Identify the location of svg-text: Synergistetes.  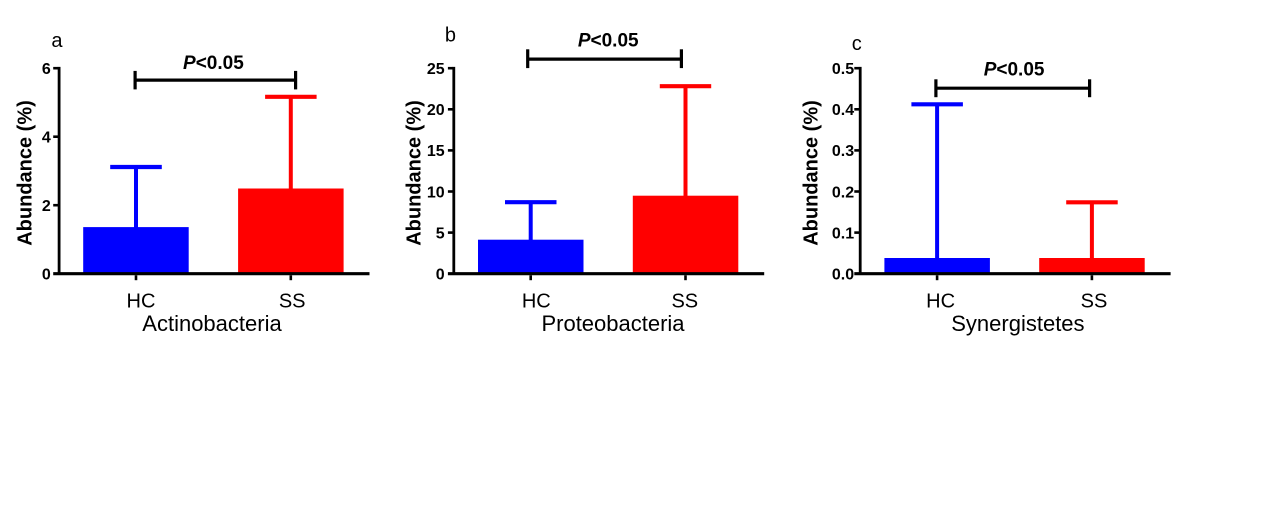
(1017, 323).